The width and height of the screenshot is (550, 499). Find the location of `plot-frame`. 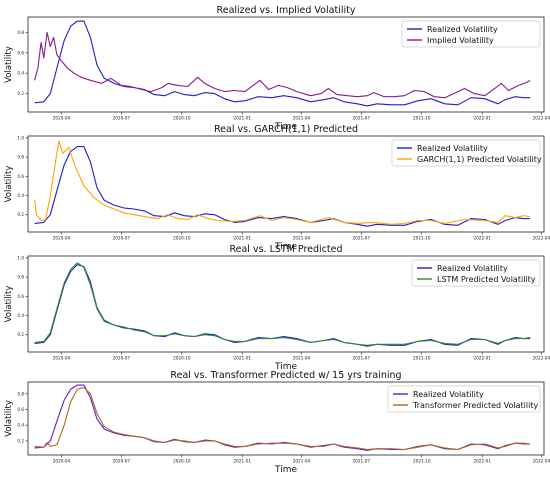

plot-frame is located at coordinates (286, 418).